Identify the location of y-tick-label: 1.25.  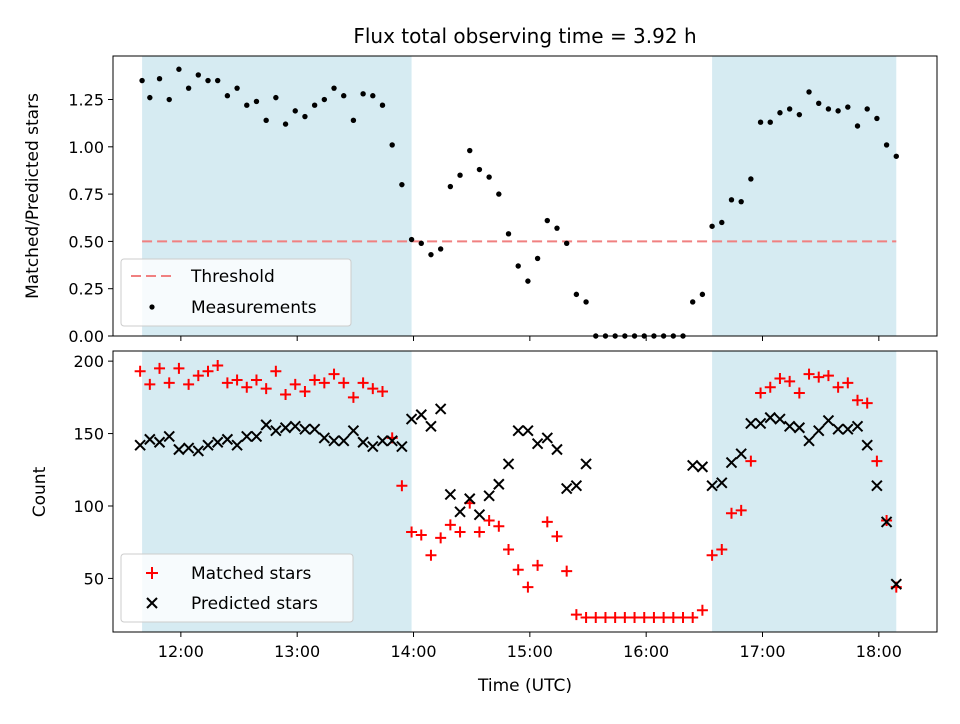
(86, 100).